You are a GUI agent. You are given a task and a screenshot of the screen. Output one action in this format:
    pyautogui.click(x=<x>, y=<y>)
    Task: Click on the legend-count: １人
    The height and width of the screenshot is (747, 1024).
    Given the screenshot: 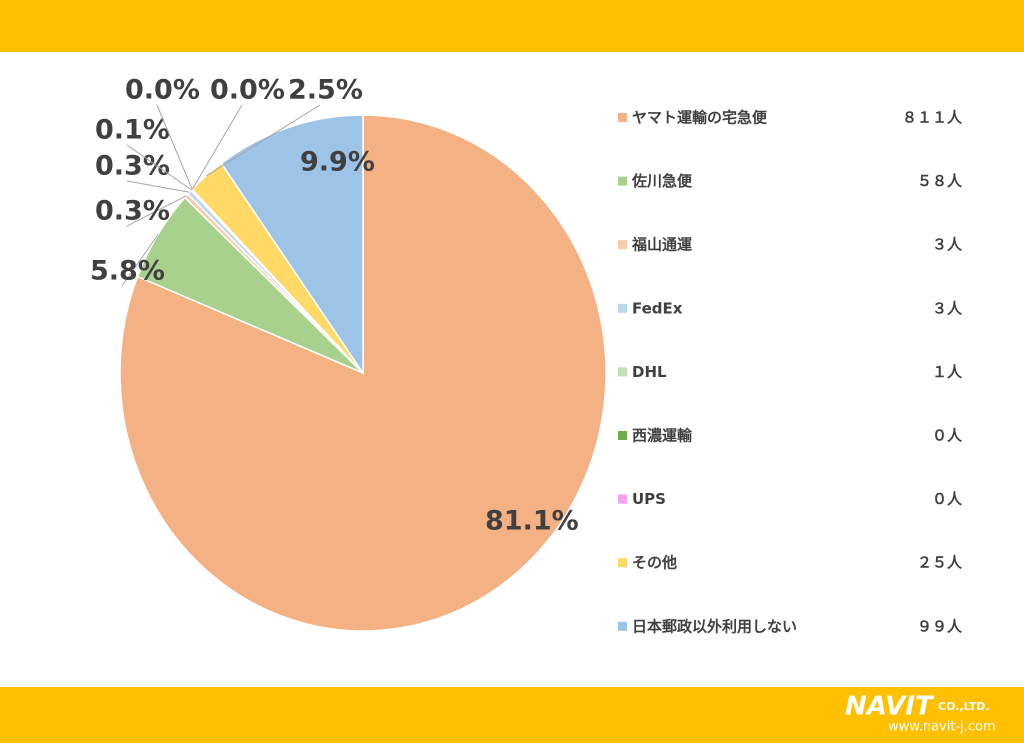 What is the action you would take?
    pyautogui.click(x=947, y=372)
    